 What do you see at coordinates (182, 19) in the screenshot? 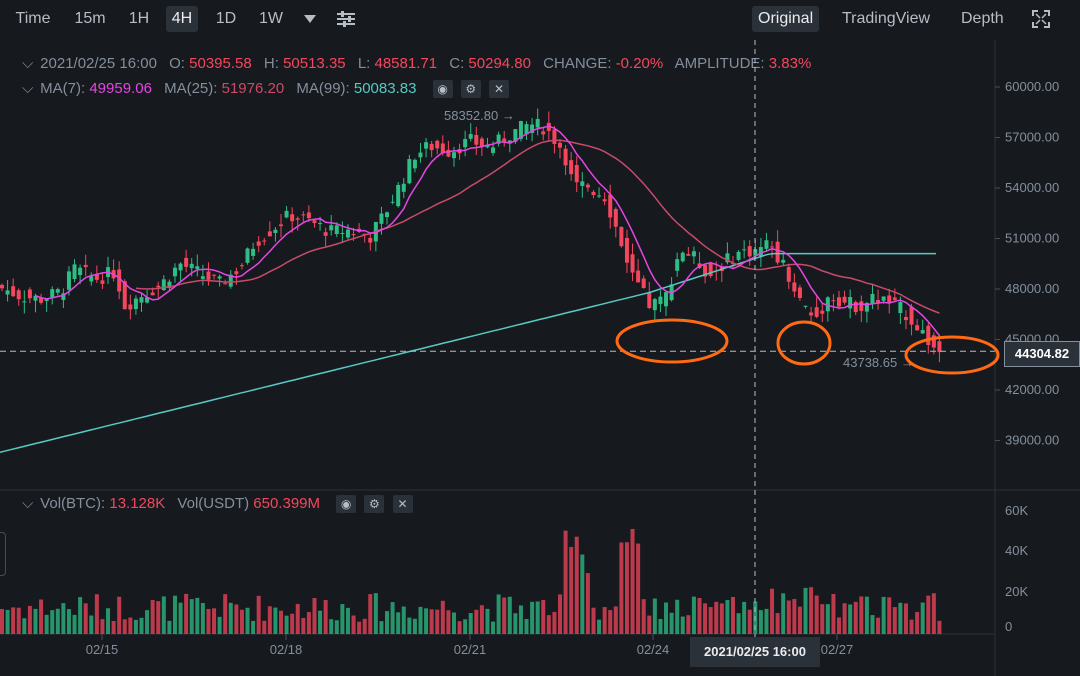
I see `tab-4h: 4H` at bounding box center [182, 19].